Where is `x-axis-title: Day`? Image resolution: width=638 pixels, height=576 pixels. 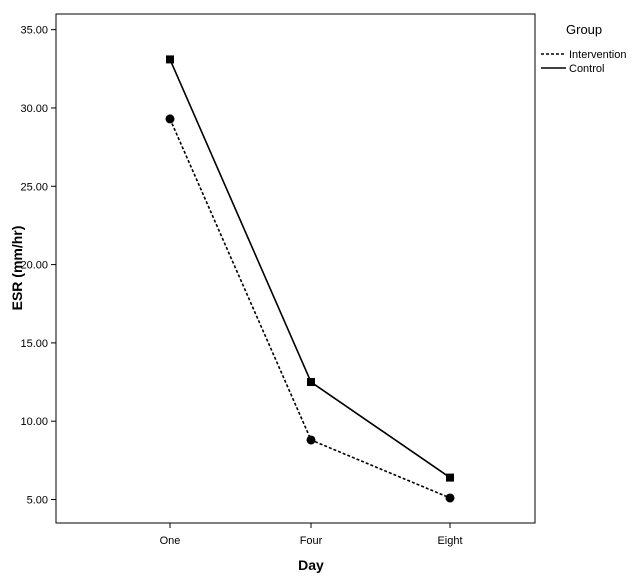 x-axis-title: Day is located at coordinates (311, 565).